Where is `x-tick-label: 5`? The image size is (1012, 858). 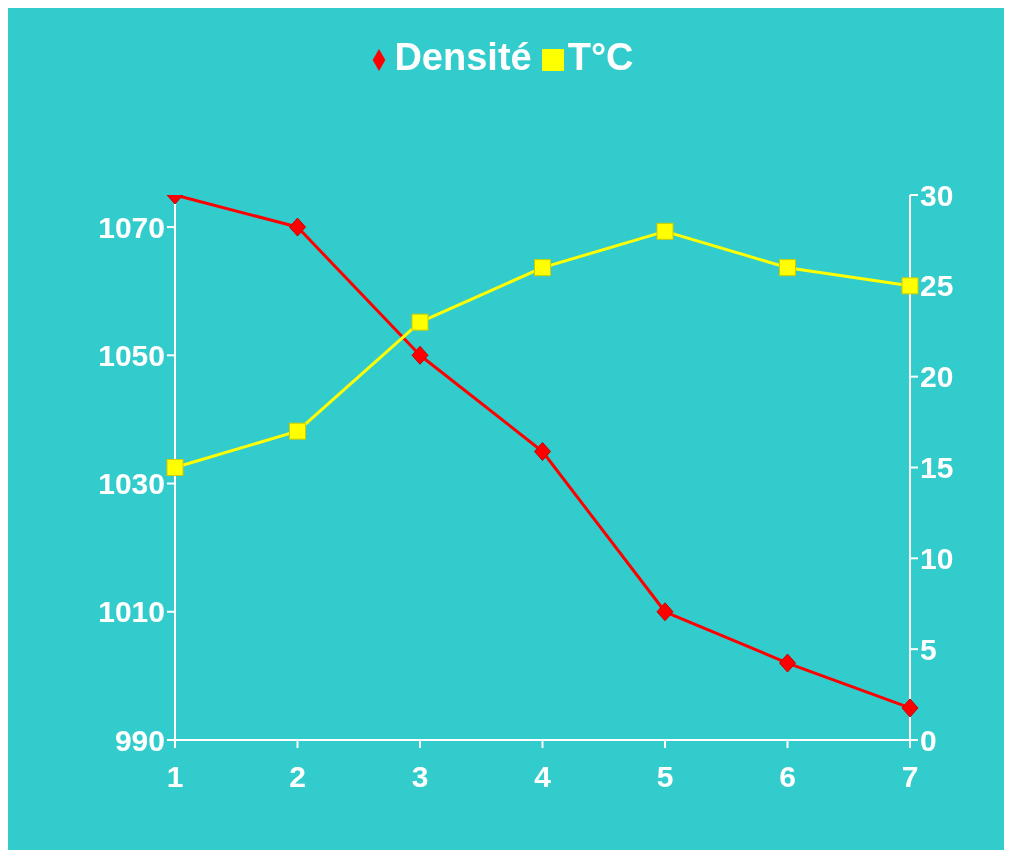
x-tick-label: 5 is located at coordinates (665, 777).